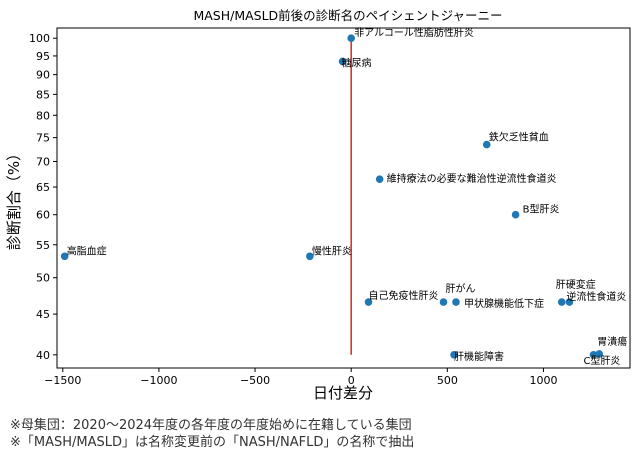 This screenshot has width=637, height=457. Describe the element at coordinates (43, 187) in the screenshot. I see `y-tick-label: 65` at that location.